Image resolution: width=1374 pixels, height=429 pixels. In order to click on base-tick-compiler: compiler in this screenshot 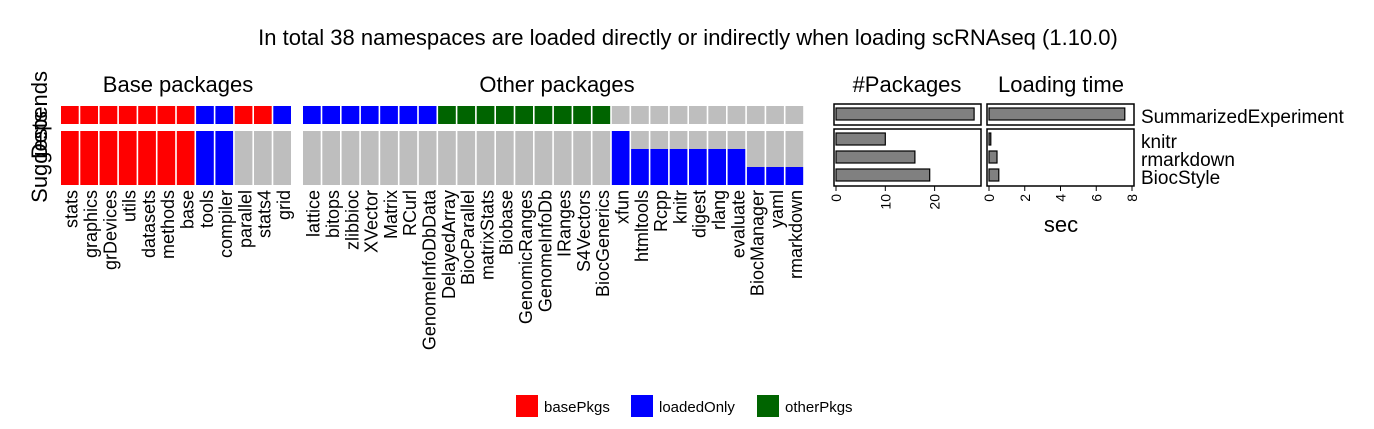, I will do `click(226, 224)`.